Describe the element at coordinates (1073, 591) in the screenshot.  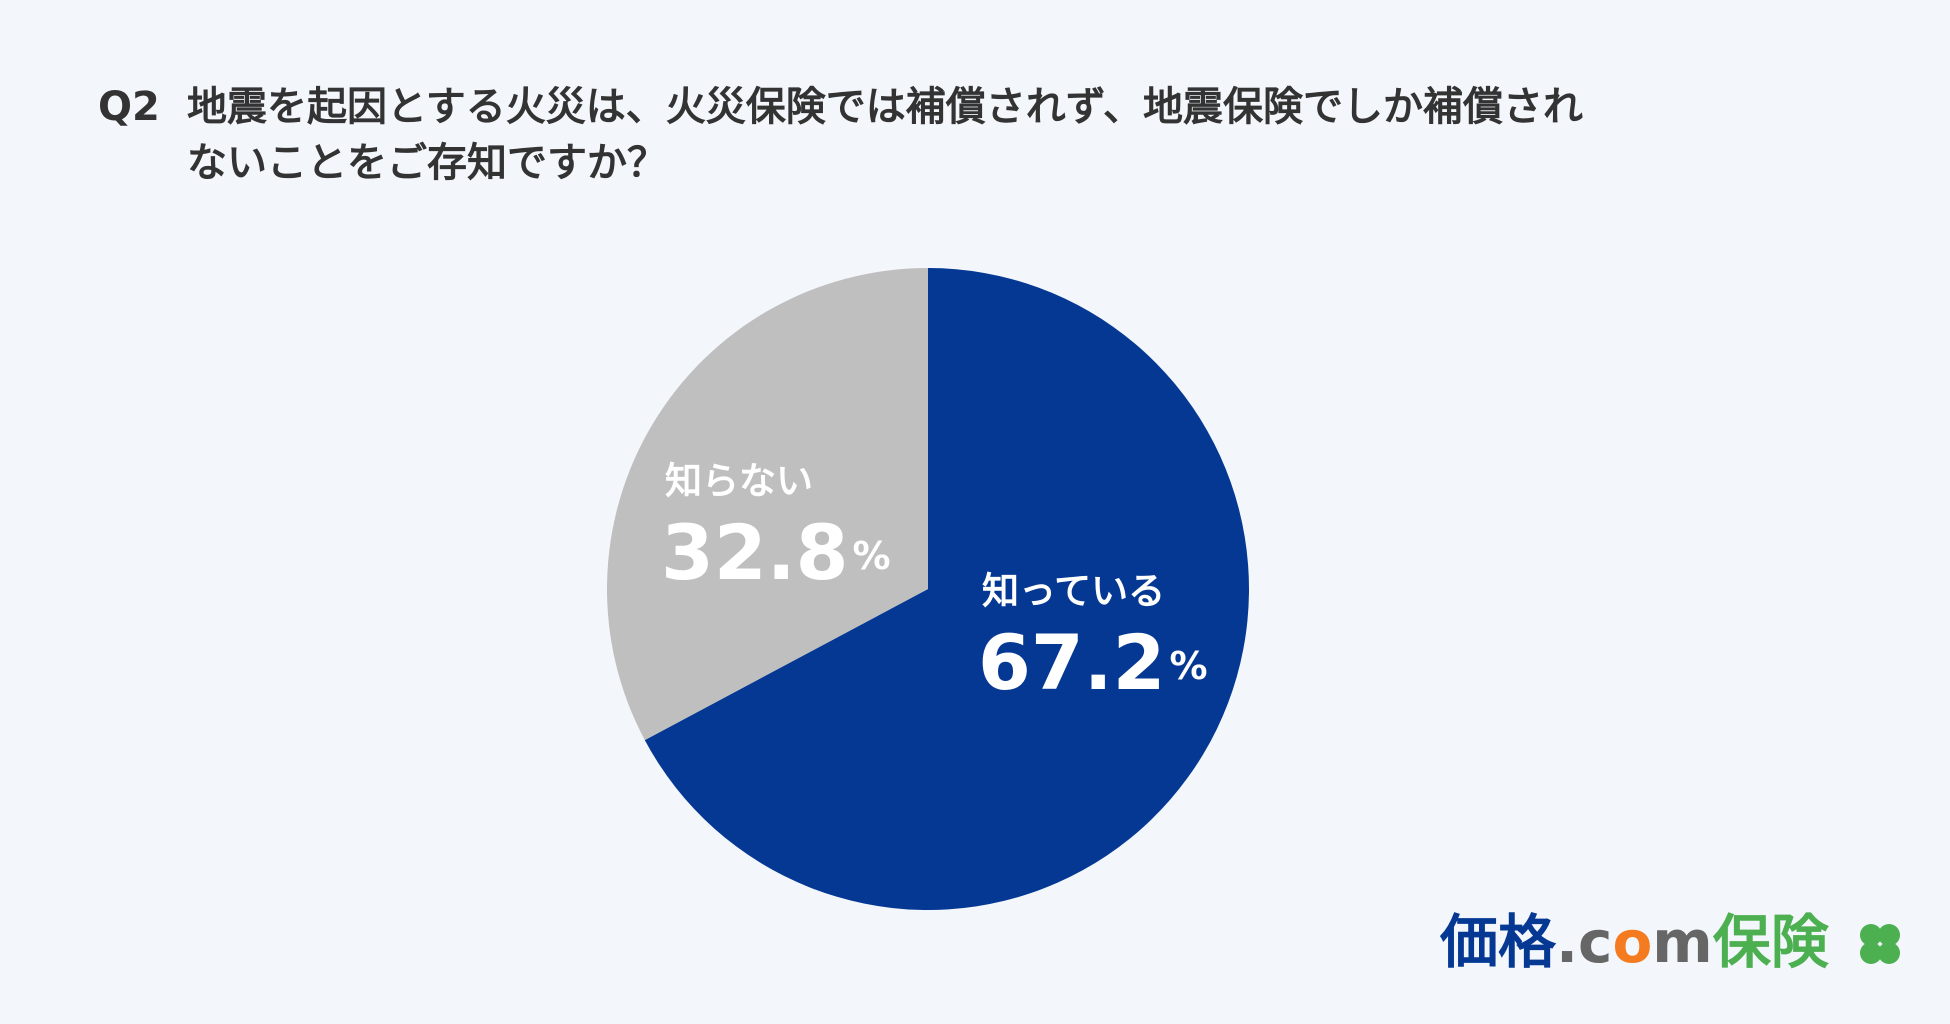
I see `slice-label: 知っている` at that location.